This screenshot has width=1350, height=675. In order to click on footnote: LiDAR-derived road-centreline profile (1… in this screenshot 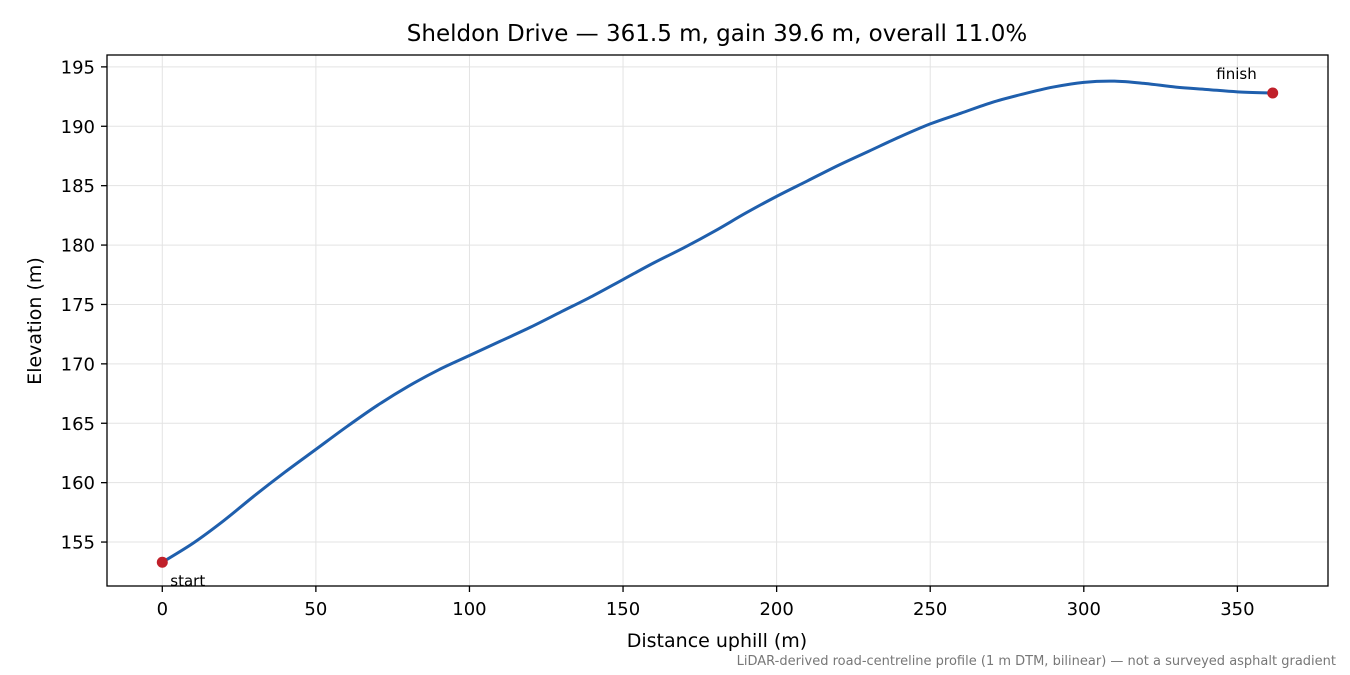, I will do `click(1036, 661)`.